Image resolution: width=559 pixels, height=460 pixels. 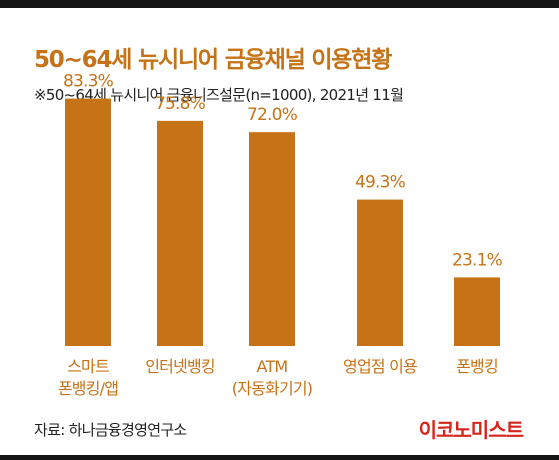 What do you see at coordinates (272, 115) in the screenshot?
I see `bar-value-label: 72.0%` at bounding box center [272, 115].